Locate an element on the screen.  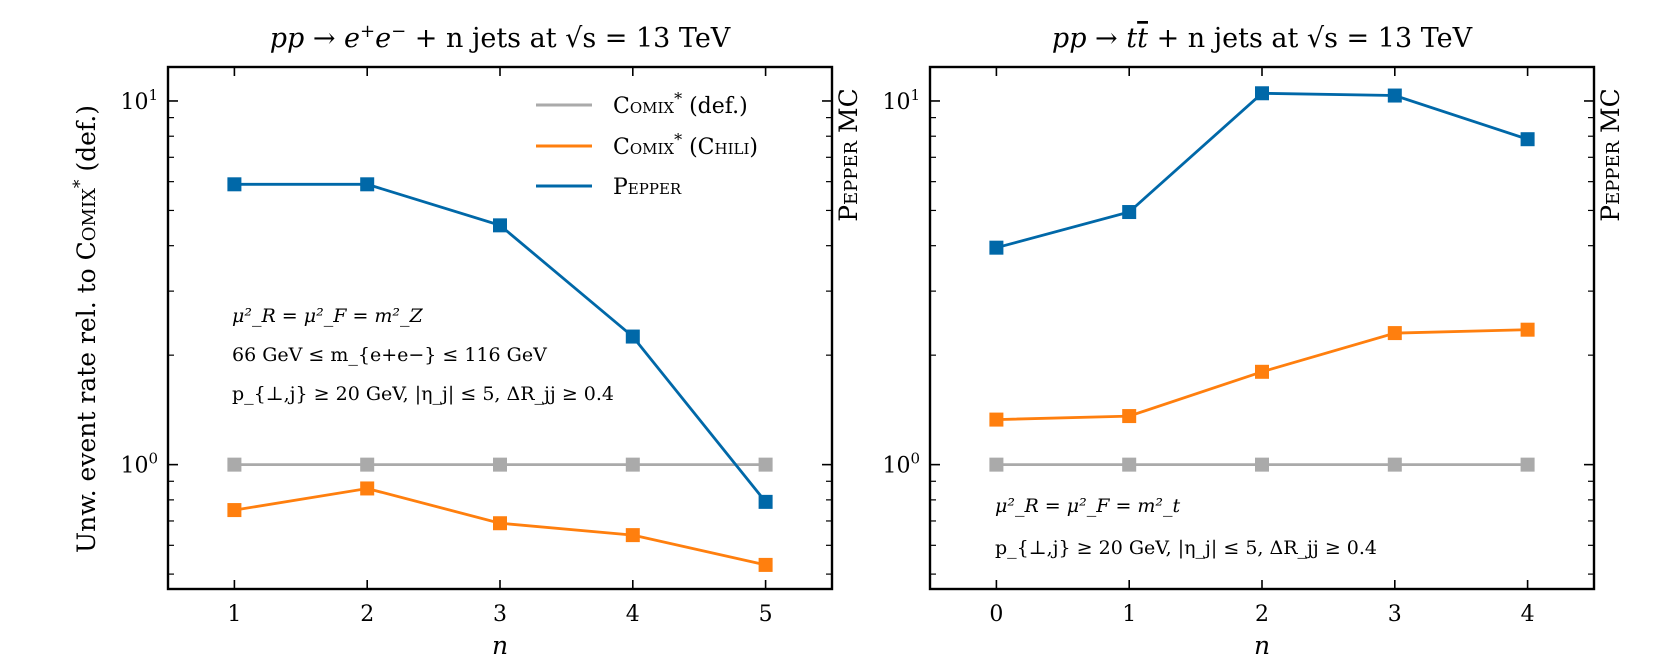
legend-label-comix-def: Comix* (def.) is located at coordinates (680, 104).